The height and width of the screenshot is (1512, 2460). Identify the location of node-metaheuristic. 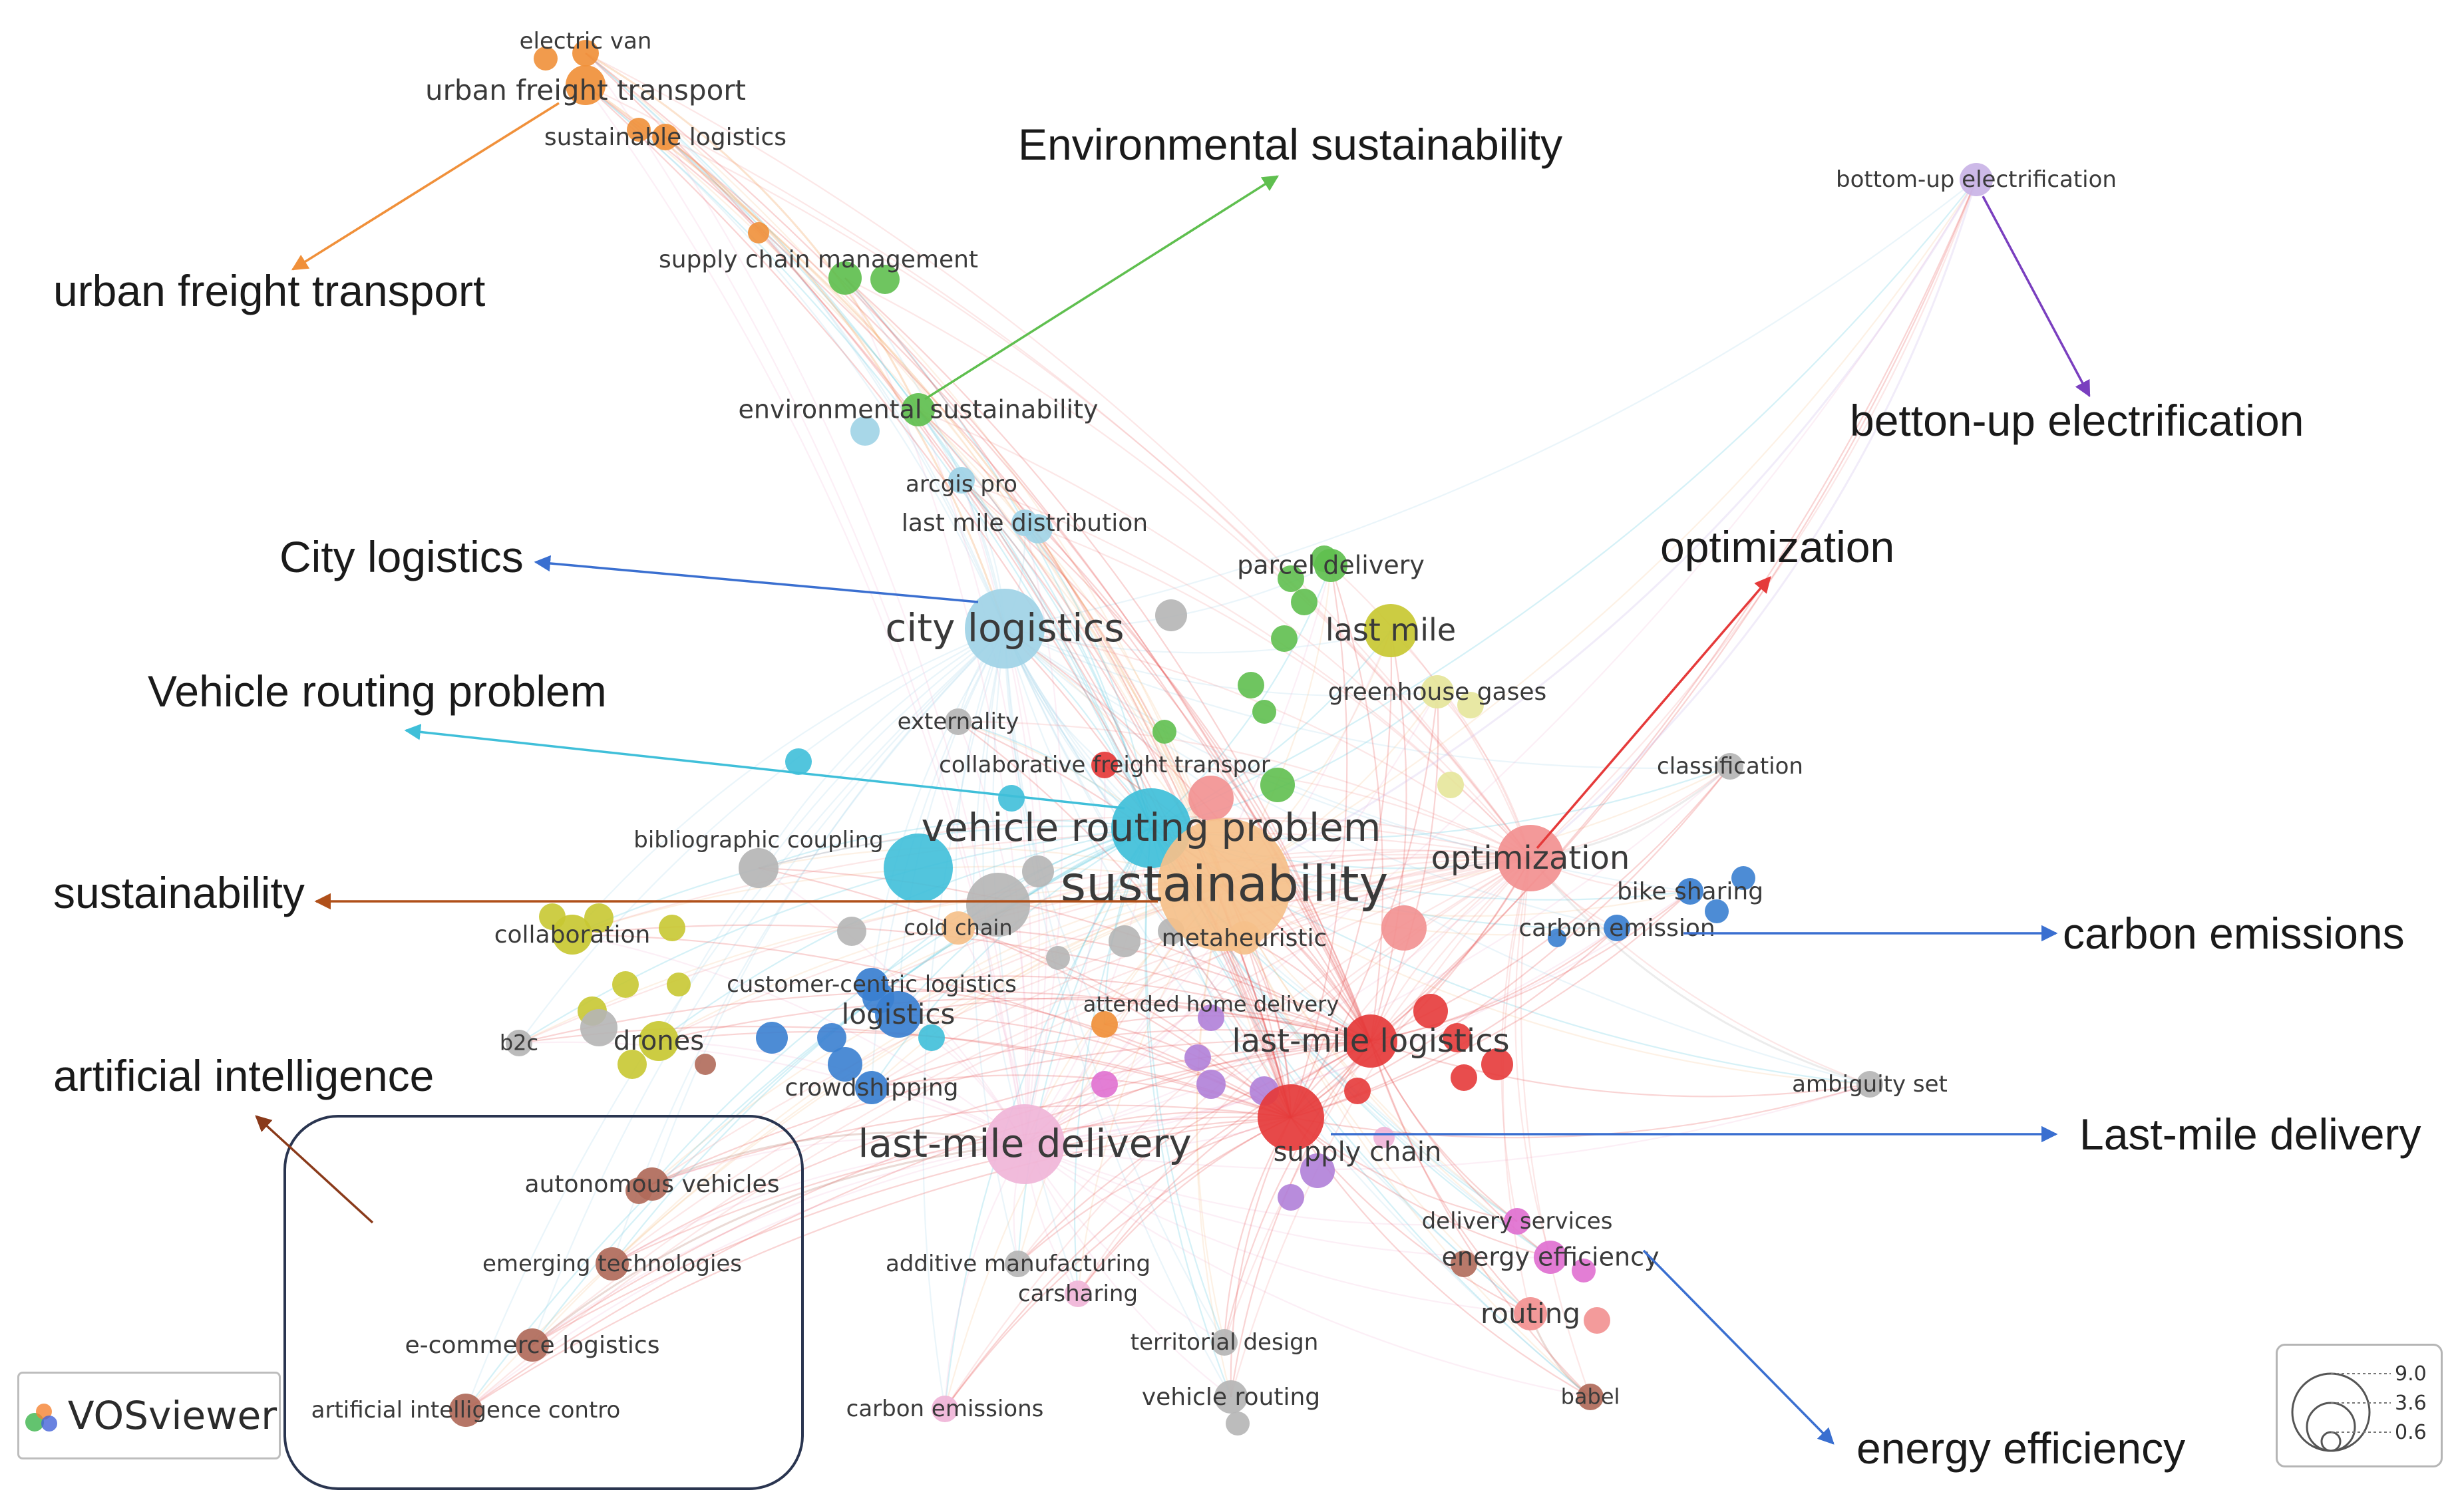
(1245, 938).